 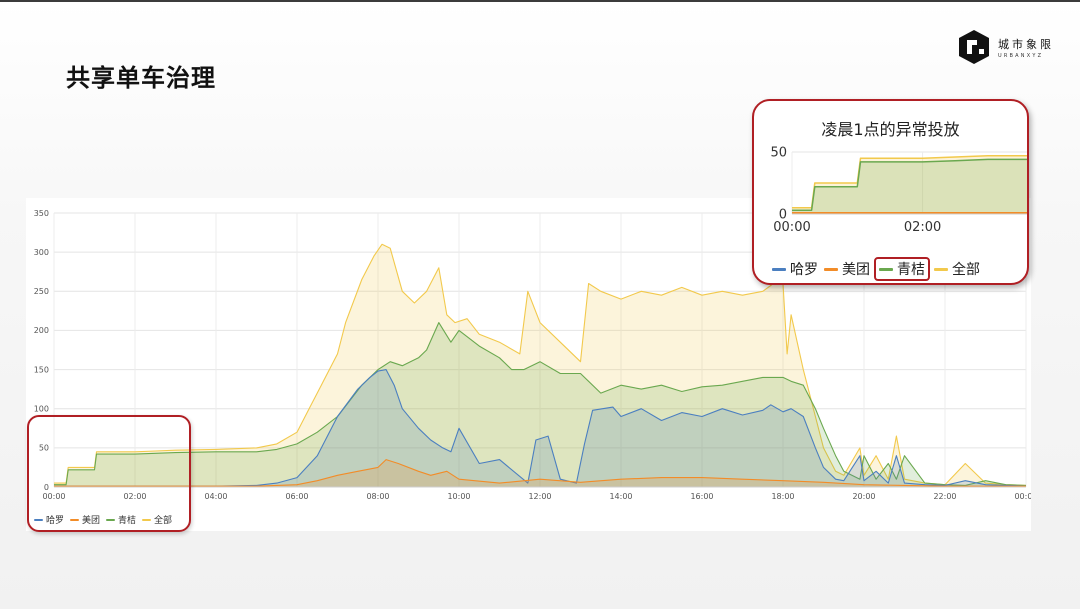 What do you see at coordinates (91, 521) in the screenshot?
I see `legend-label-meituan: 美团` at bounding box center [91, 521].